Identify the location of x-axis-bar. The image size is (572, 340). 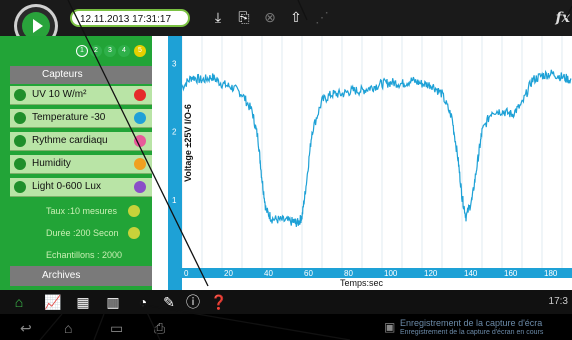
(377, 273).